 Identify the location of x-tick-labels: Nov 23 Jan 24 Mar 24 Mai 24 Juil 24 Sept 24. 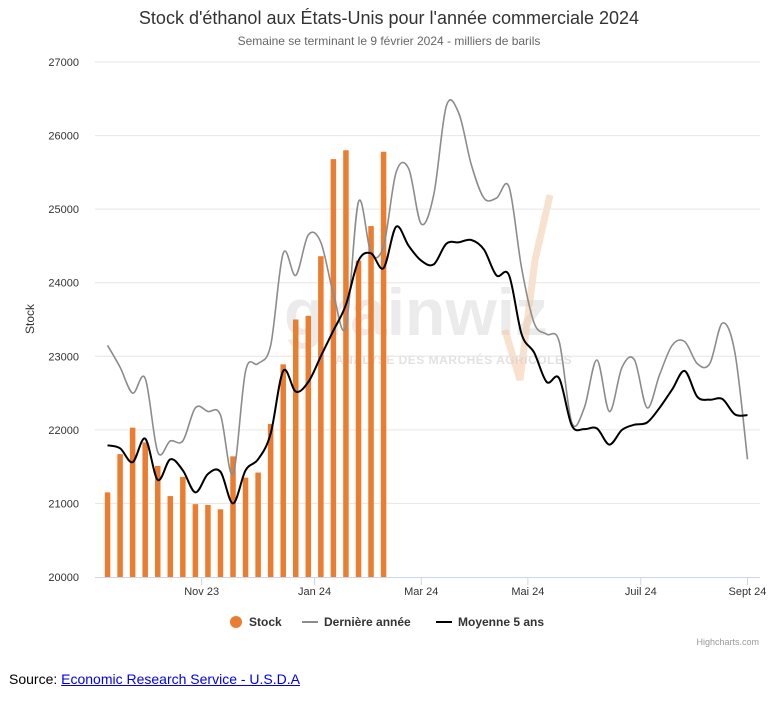
(475, 587).